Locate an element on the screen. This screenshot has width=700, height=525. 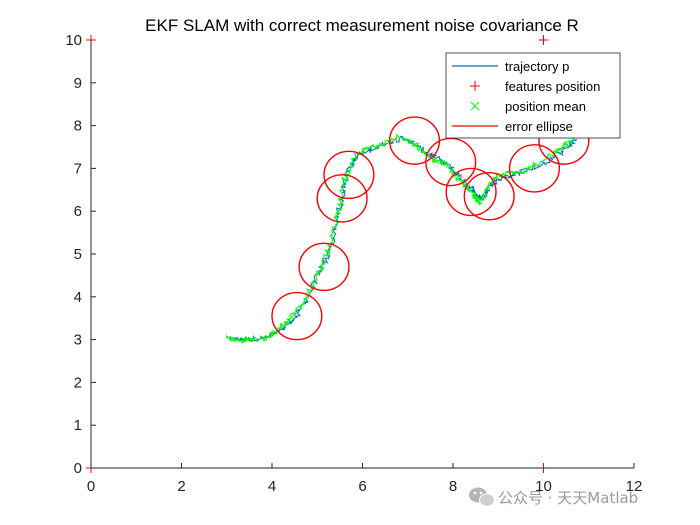
watermark: 公众号 · 天天Matlab is located at coordinates (553, 497).